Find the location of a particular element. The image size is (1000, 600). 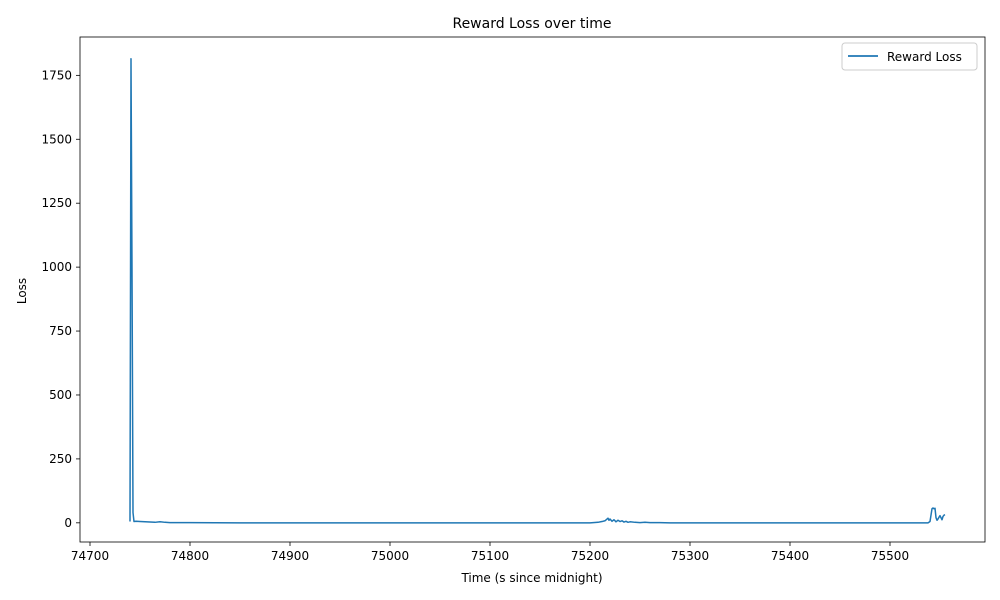

x-tick-label: 75500 is located at coordinates (890, 556).